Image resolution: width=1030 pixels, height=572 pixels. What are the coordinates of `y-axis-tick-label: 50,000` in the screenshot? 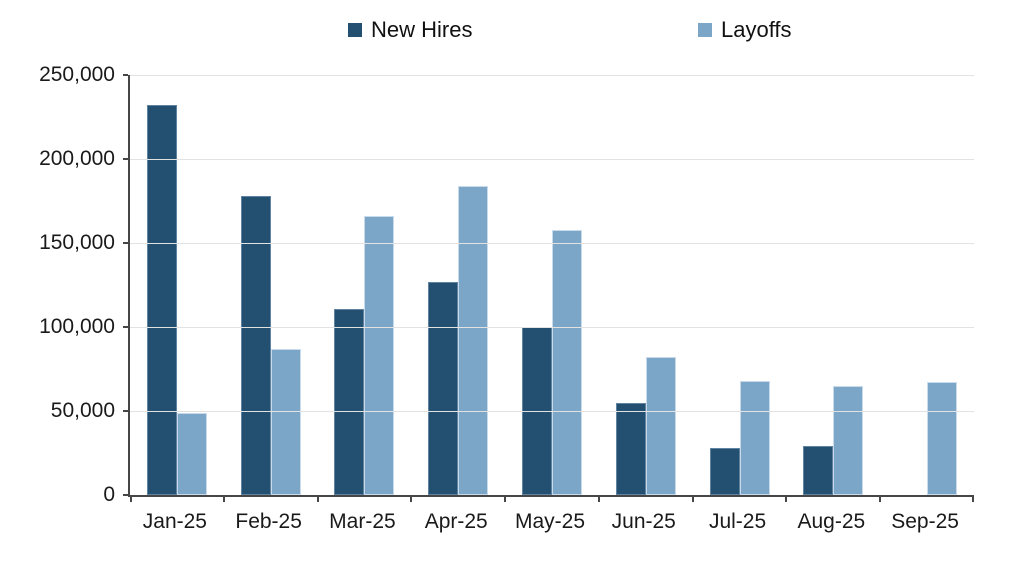 It's located at (82, 410).